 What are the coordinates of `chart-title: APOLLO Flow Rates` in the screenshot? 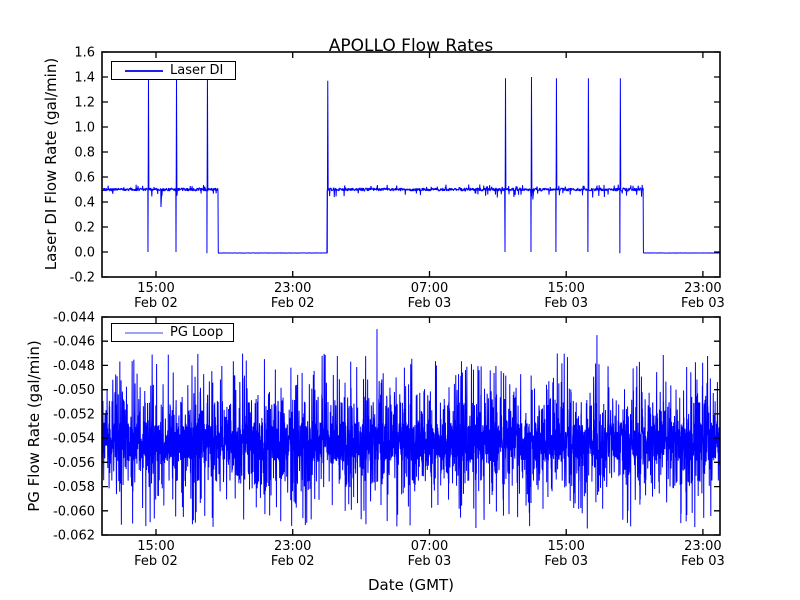 It's located at (411, 46).